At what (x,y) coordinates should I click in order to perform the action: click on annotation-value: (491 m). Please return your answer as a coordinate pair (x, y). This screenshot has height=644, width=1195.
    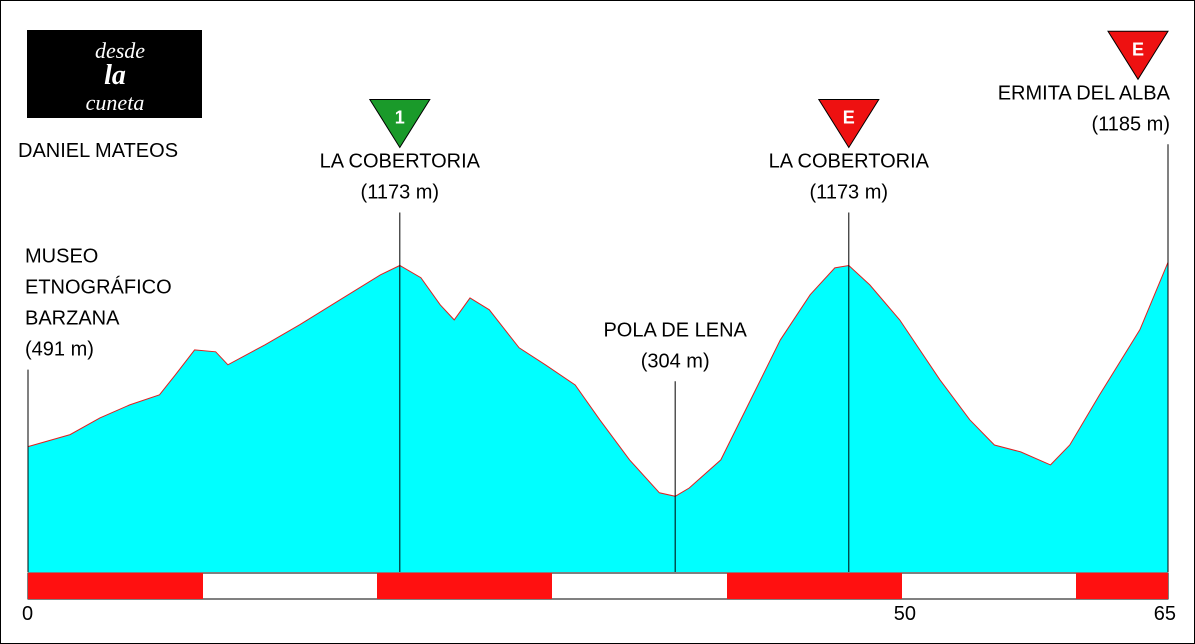
    Looking at the image, I should click on (59, 350).